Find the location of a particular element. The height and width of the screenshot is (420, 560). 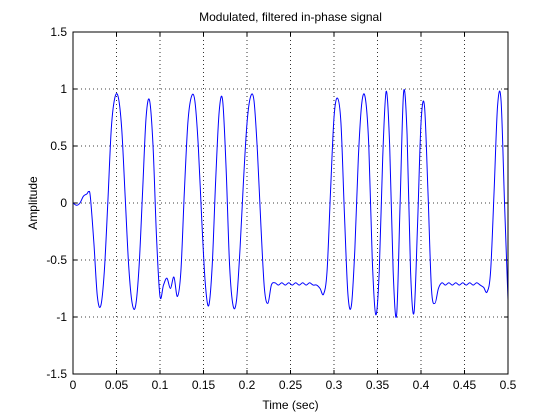

y-tick-label: 0 is located at coordinates (63, 203).